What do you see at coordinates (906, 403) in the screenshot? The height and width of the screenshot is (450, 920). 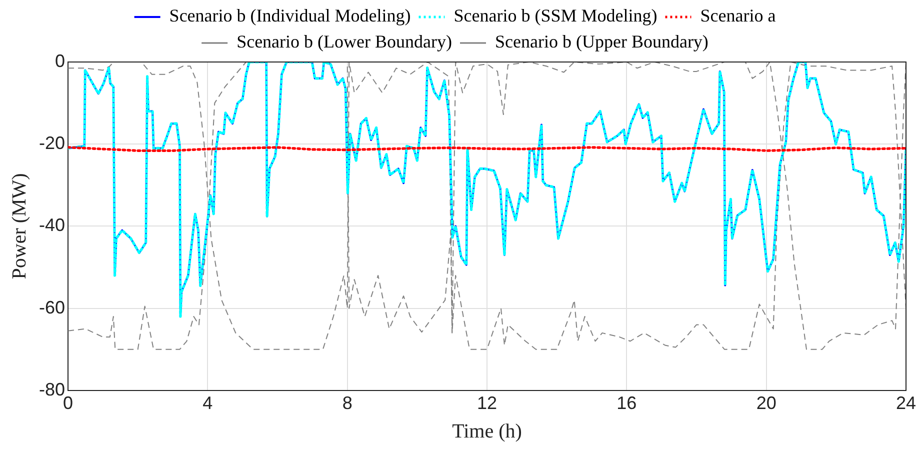 I see `x-tick-label: 24` at bounding box center [906, 403].